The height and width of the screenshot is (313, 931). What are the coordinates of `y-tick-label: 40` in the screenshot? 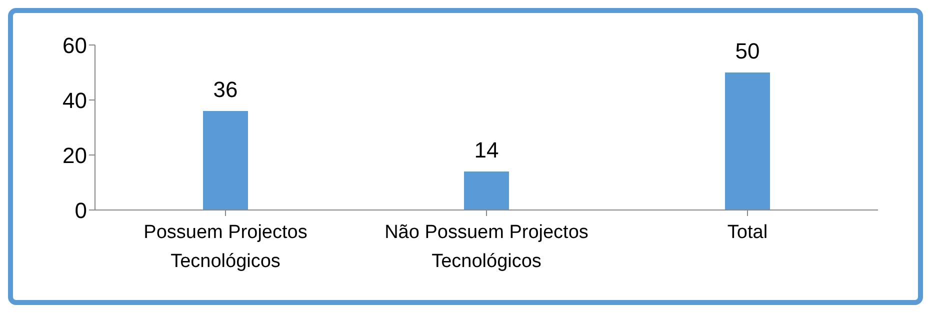 It's located at (74, 100).